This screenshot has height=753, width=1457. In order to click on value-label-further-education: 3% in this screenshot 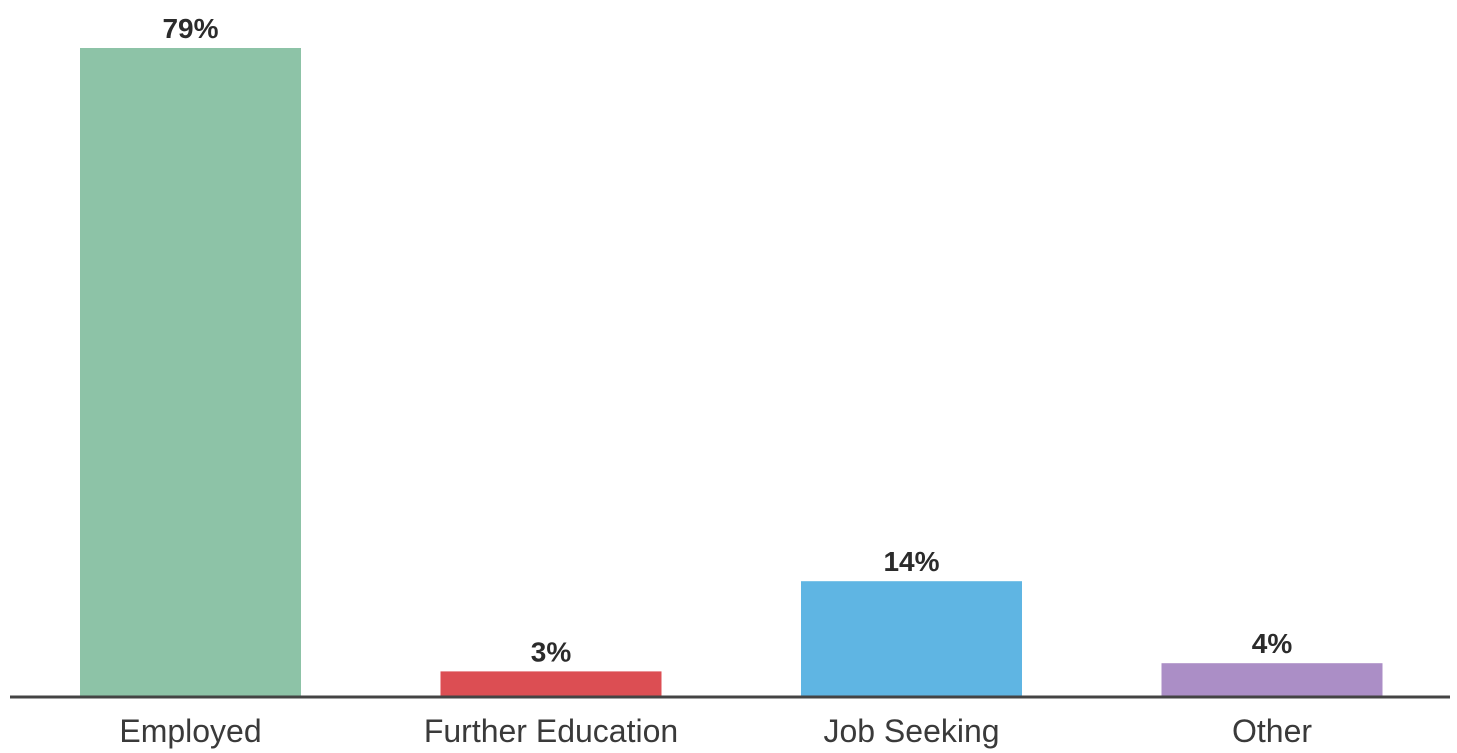, I will do `click(551, 651)`.